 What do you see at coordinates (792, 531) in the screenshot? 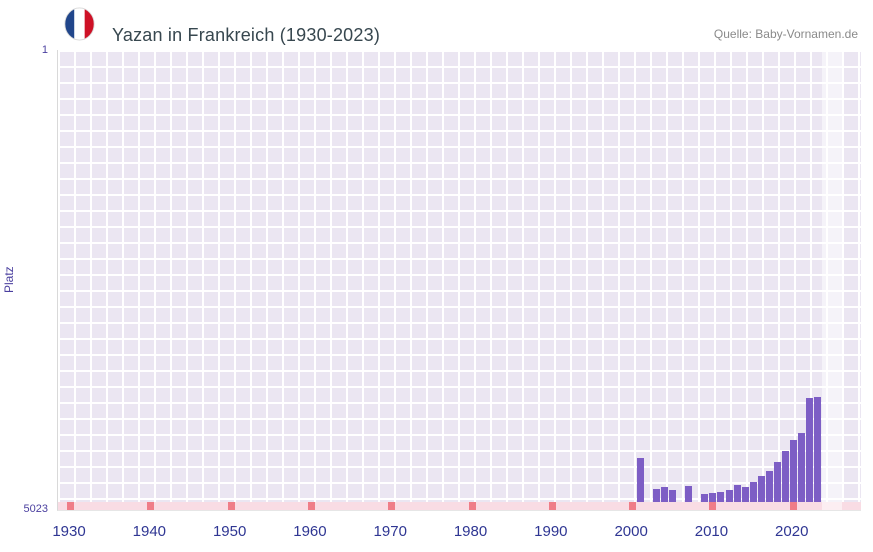
I see `x-axis-label-2020: 2020` at bounding box center [792, 531].